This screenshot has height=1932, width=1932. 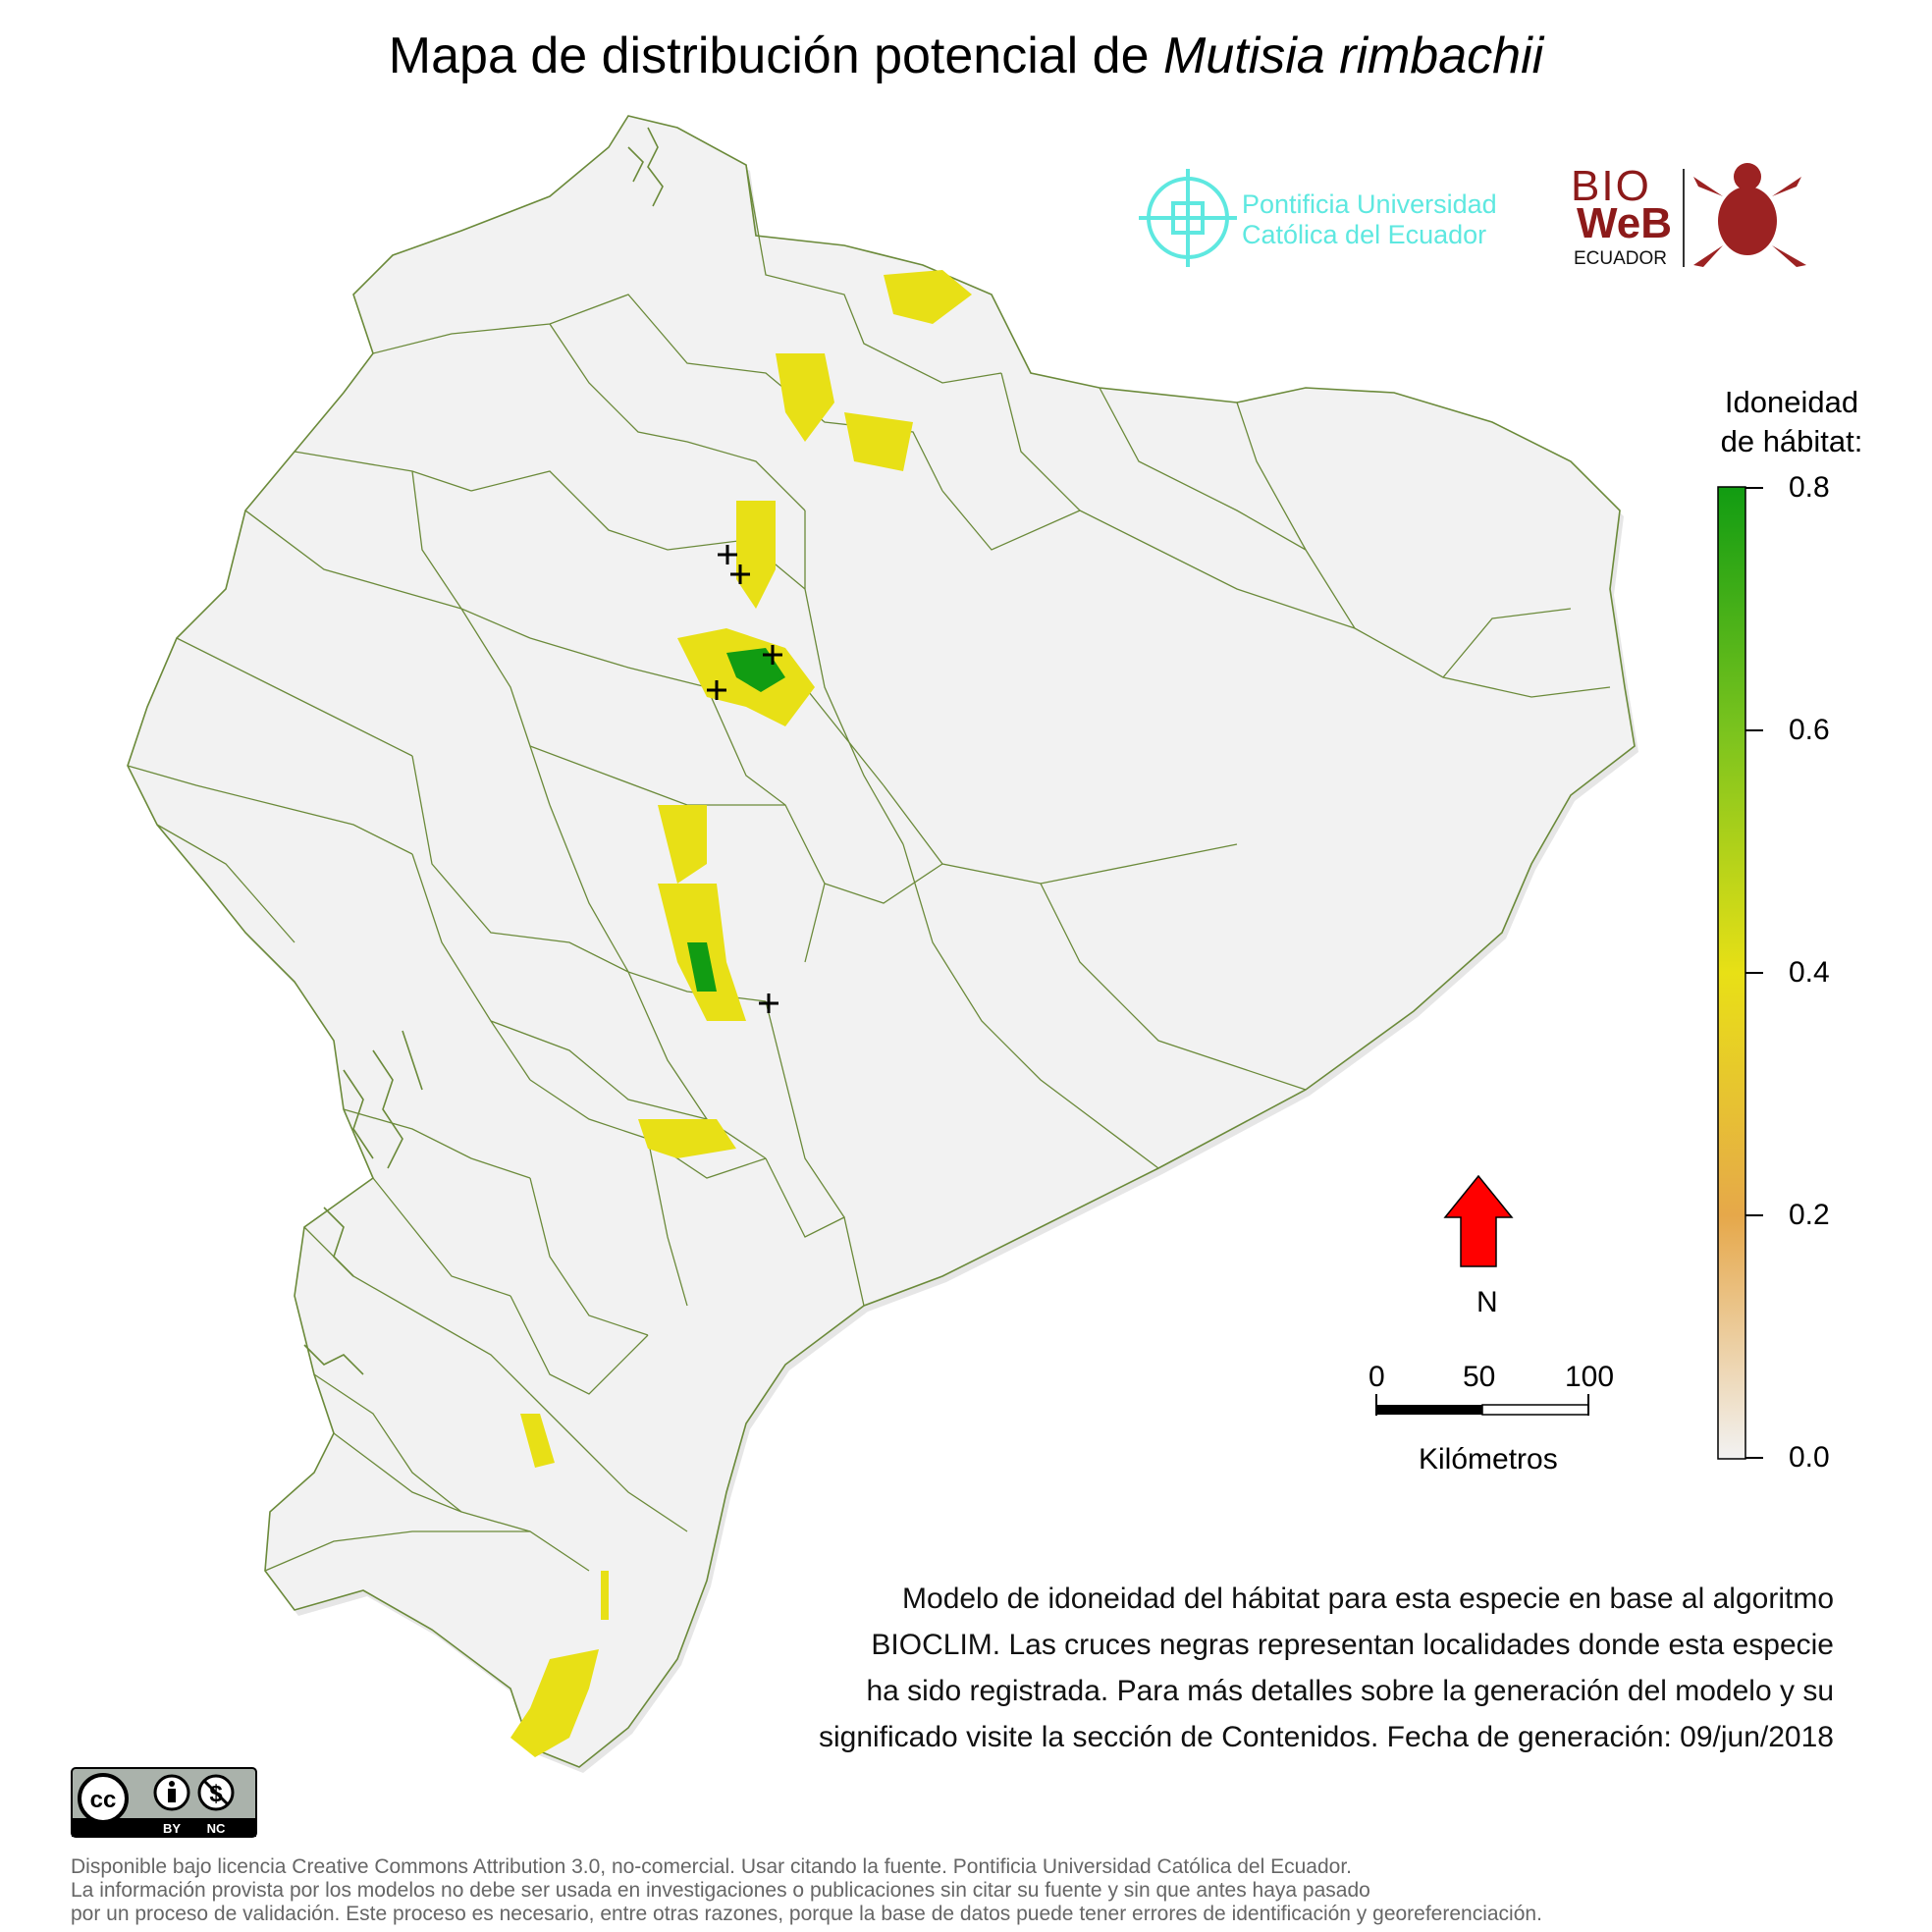 What do you see at coordinates (1624, 223) in the screenshot?
I see `bioweb-line2: WeB` at bounding box center [1624, 223].